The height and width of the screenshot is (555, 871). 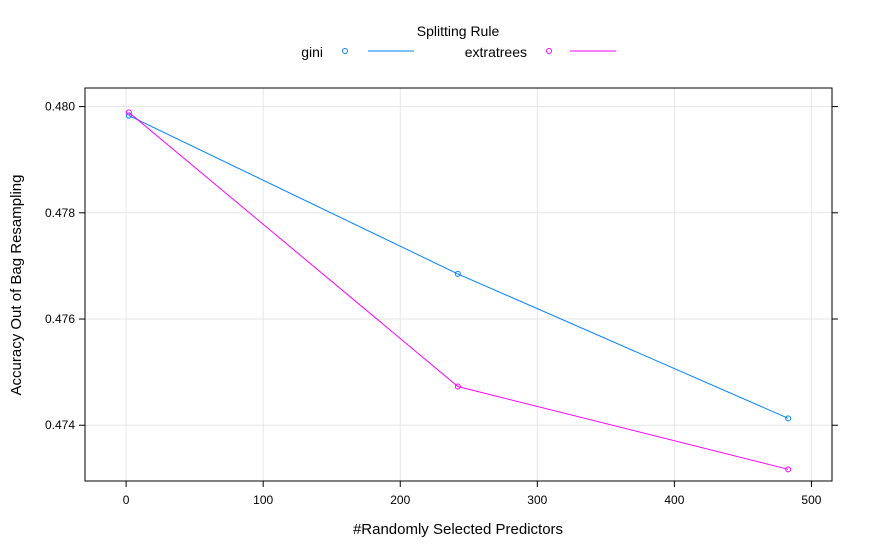 I want to click on legend-label-gini: gini, so click(x=312, y=52).